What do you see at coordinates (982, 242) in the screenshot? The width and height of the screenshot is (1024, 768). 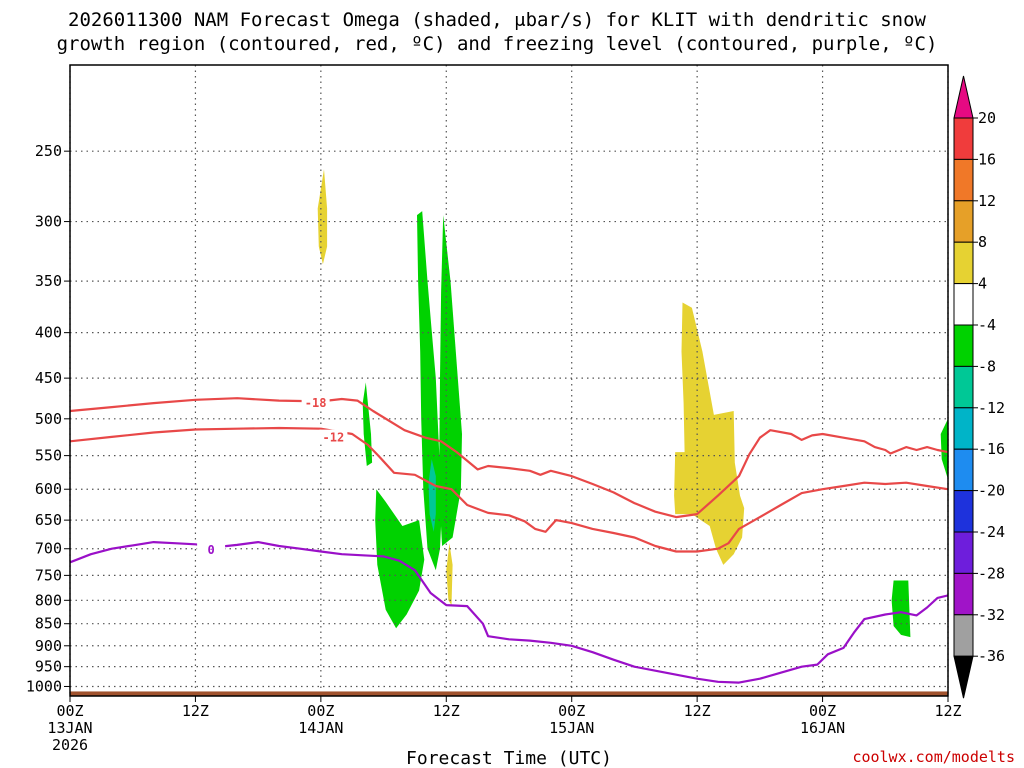 I see `colorbar-label: 8` at bounding box center [982, 242].